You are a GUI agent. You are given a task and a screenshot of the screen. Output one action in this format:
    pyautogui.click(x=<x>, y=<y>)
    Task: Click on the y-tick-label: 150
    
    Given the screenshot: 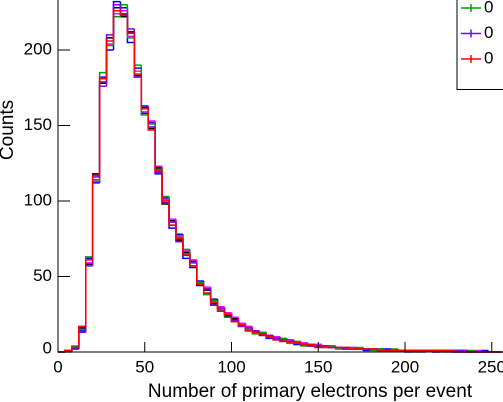 What is the action you would take?
    pyautogui.click(x=38, y=124)
    